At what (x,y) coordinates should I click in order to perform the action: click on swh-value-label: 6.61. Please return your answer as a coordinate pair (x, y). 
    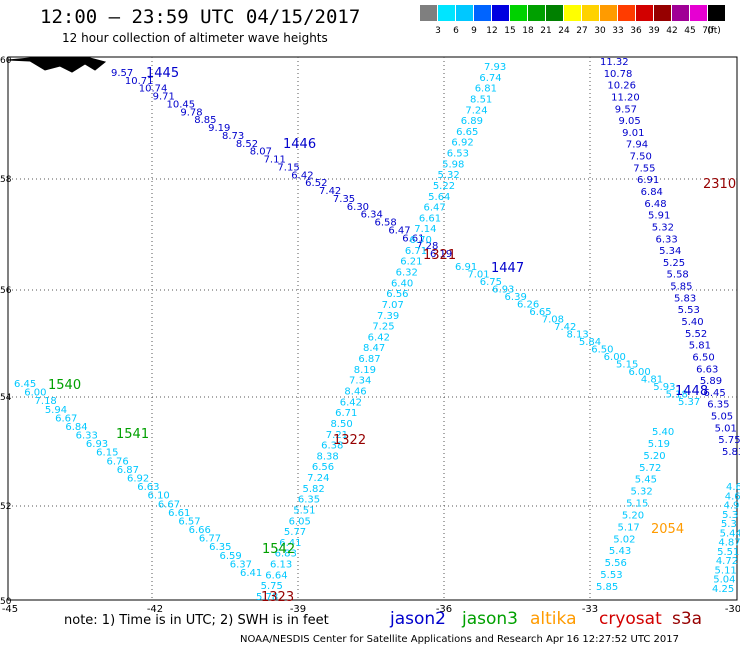
    Looking at the image, I should click on (430, 218).